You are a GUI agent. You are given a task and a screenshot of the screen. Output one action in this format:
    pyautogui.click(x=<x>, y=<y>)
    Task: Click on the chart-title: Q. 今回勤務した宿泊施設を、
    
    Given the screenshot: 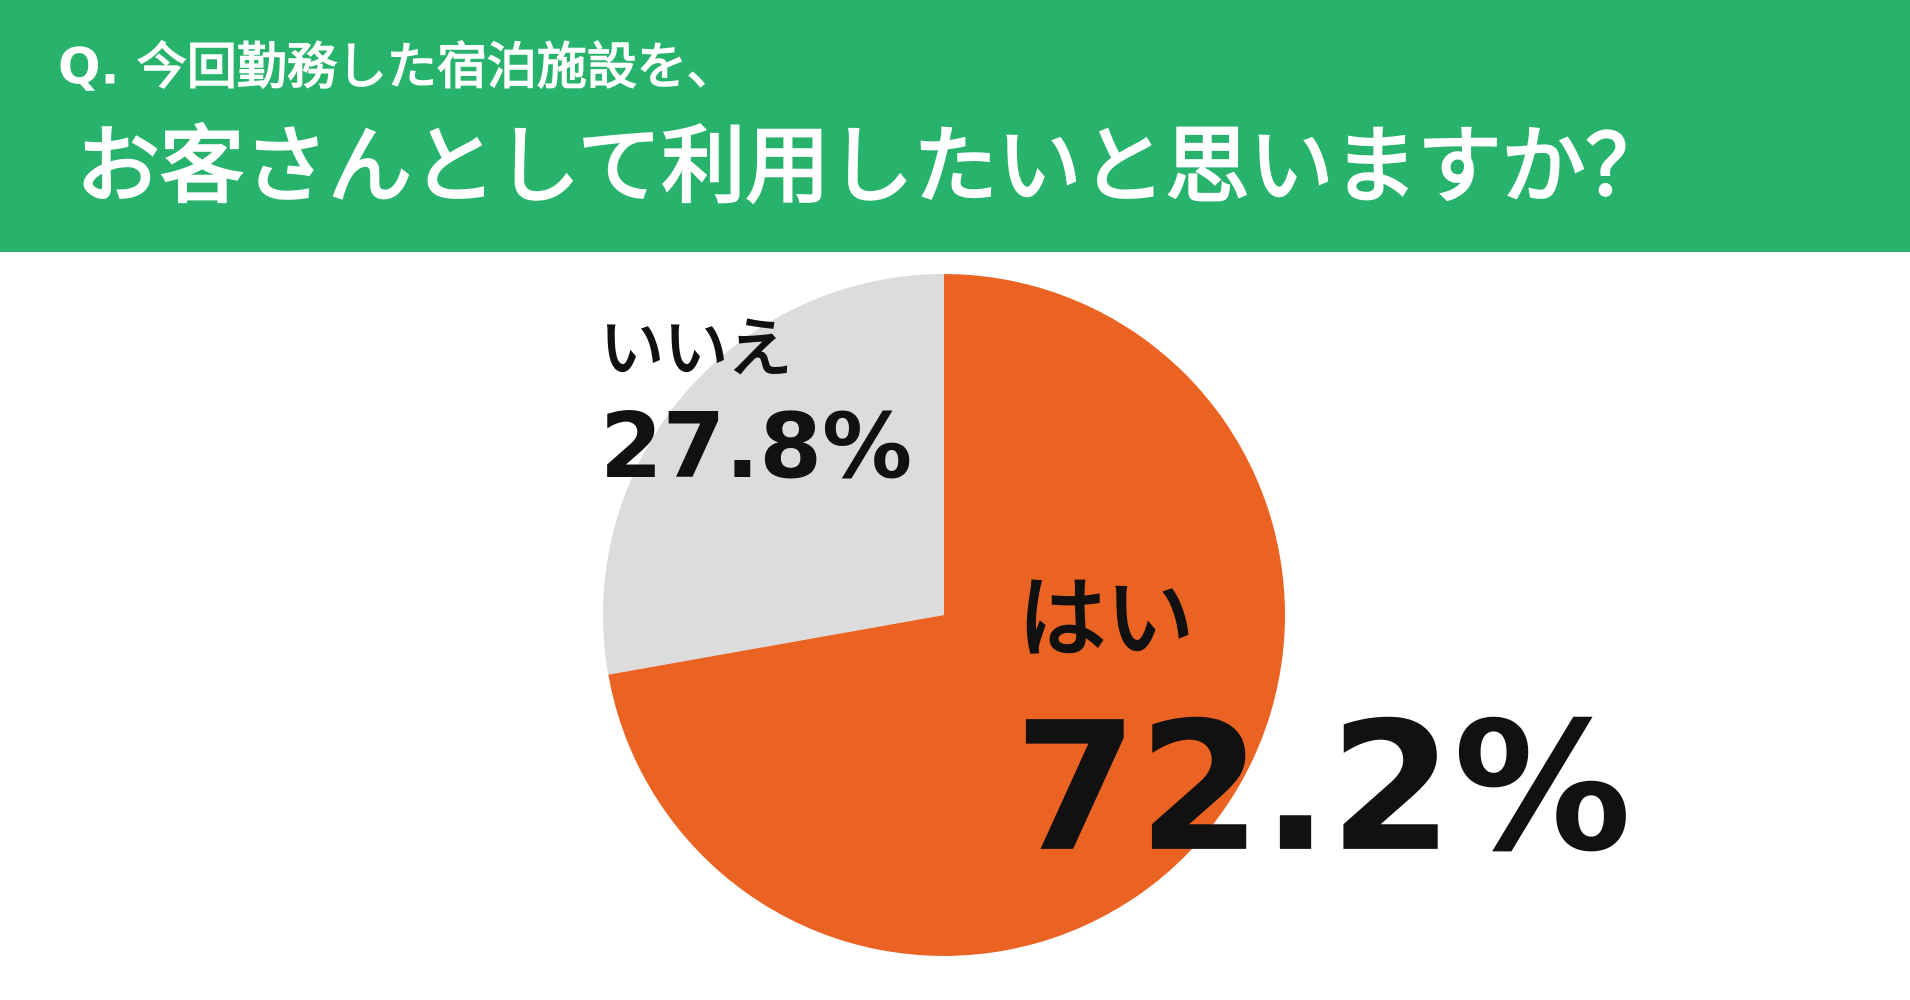 What is the action you would take?
    pyautogui.click(x=397, y=67)
    